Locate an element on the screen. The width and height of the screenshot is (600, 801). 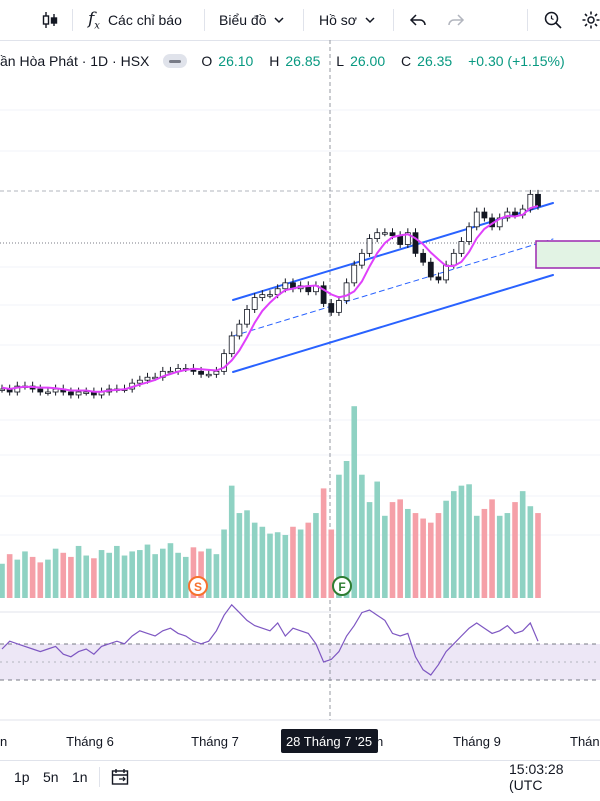
marker-s-label: S is located at coordinates (198, 587).